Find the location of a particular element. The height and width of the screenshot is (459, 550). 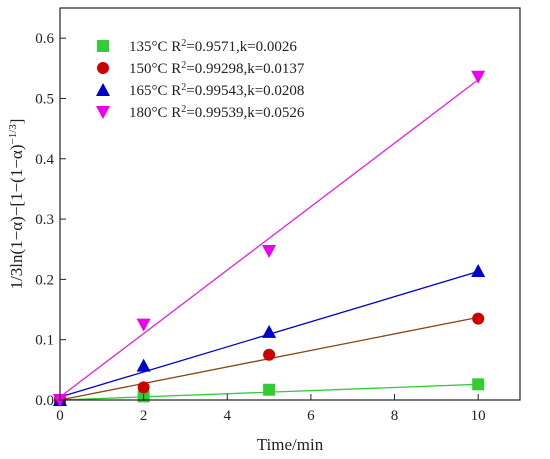

y-axis-label-close: ] is located at coordinates (16, 122).